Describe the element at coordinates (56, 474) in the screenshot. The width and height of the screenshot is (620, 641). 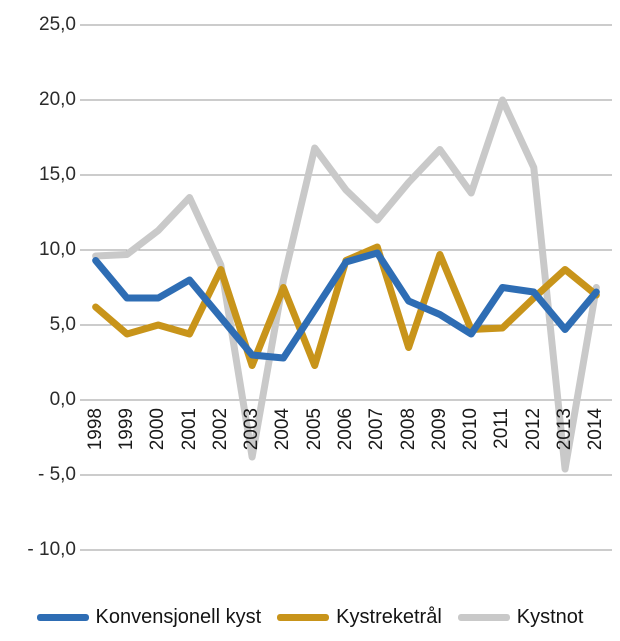
I see `y-tick-label: - 5,0` at that location.